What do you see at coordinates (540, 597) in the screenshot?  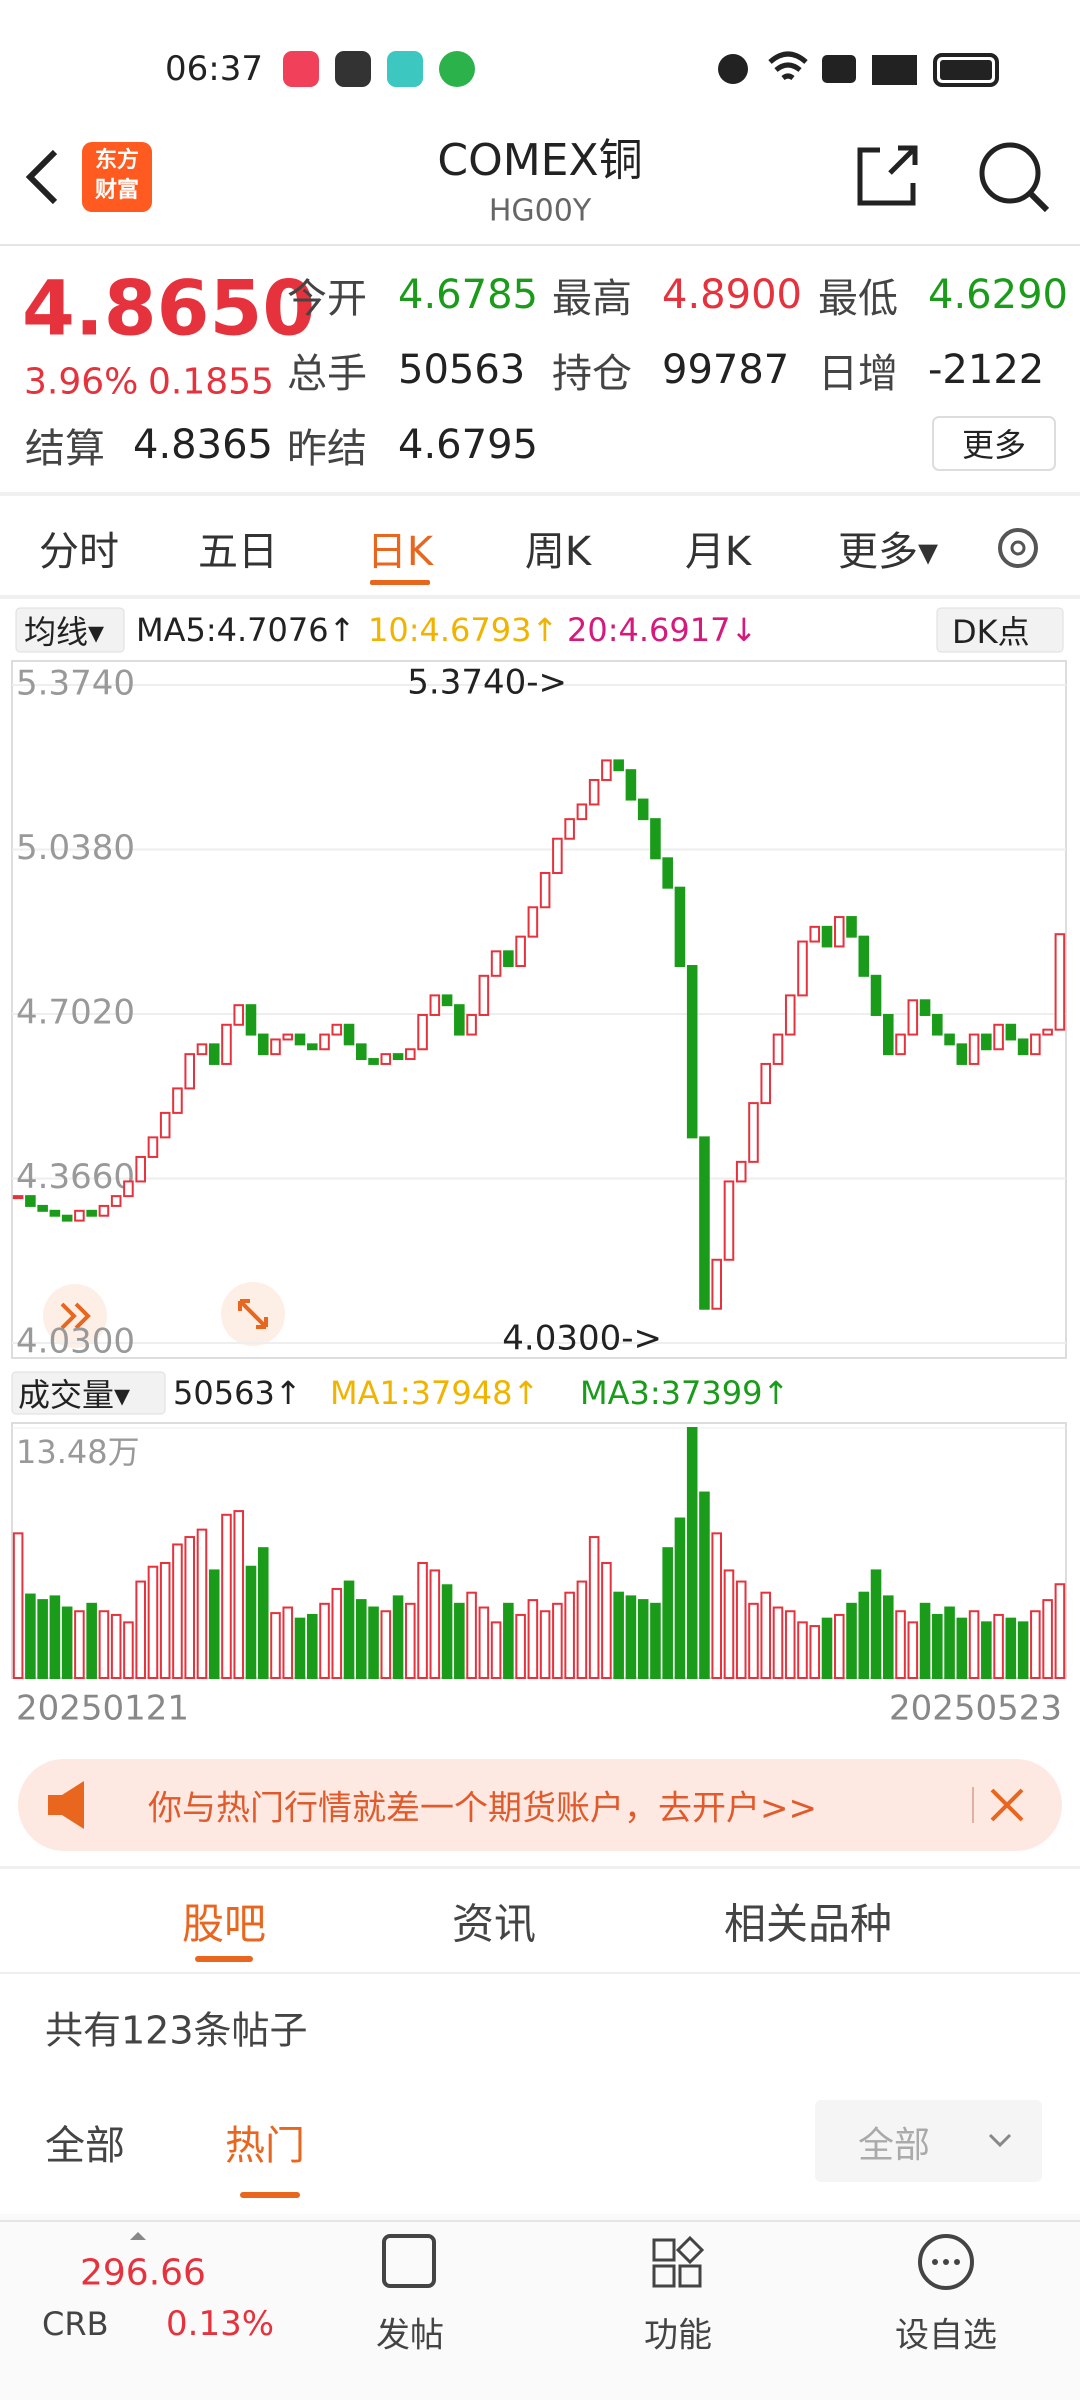 I see `divider` at bounding box center [540, 597].